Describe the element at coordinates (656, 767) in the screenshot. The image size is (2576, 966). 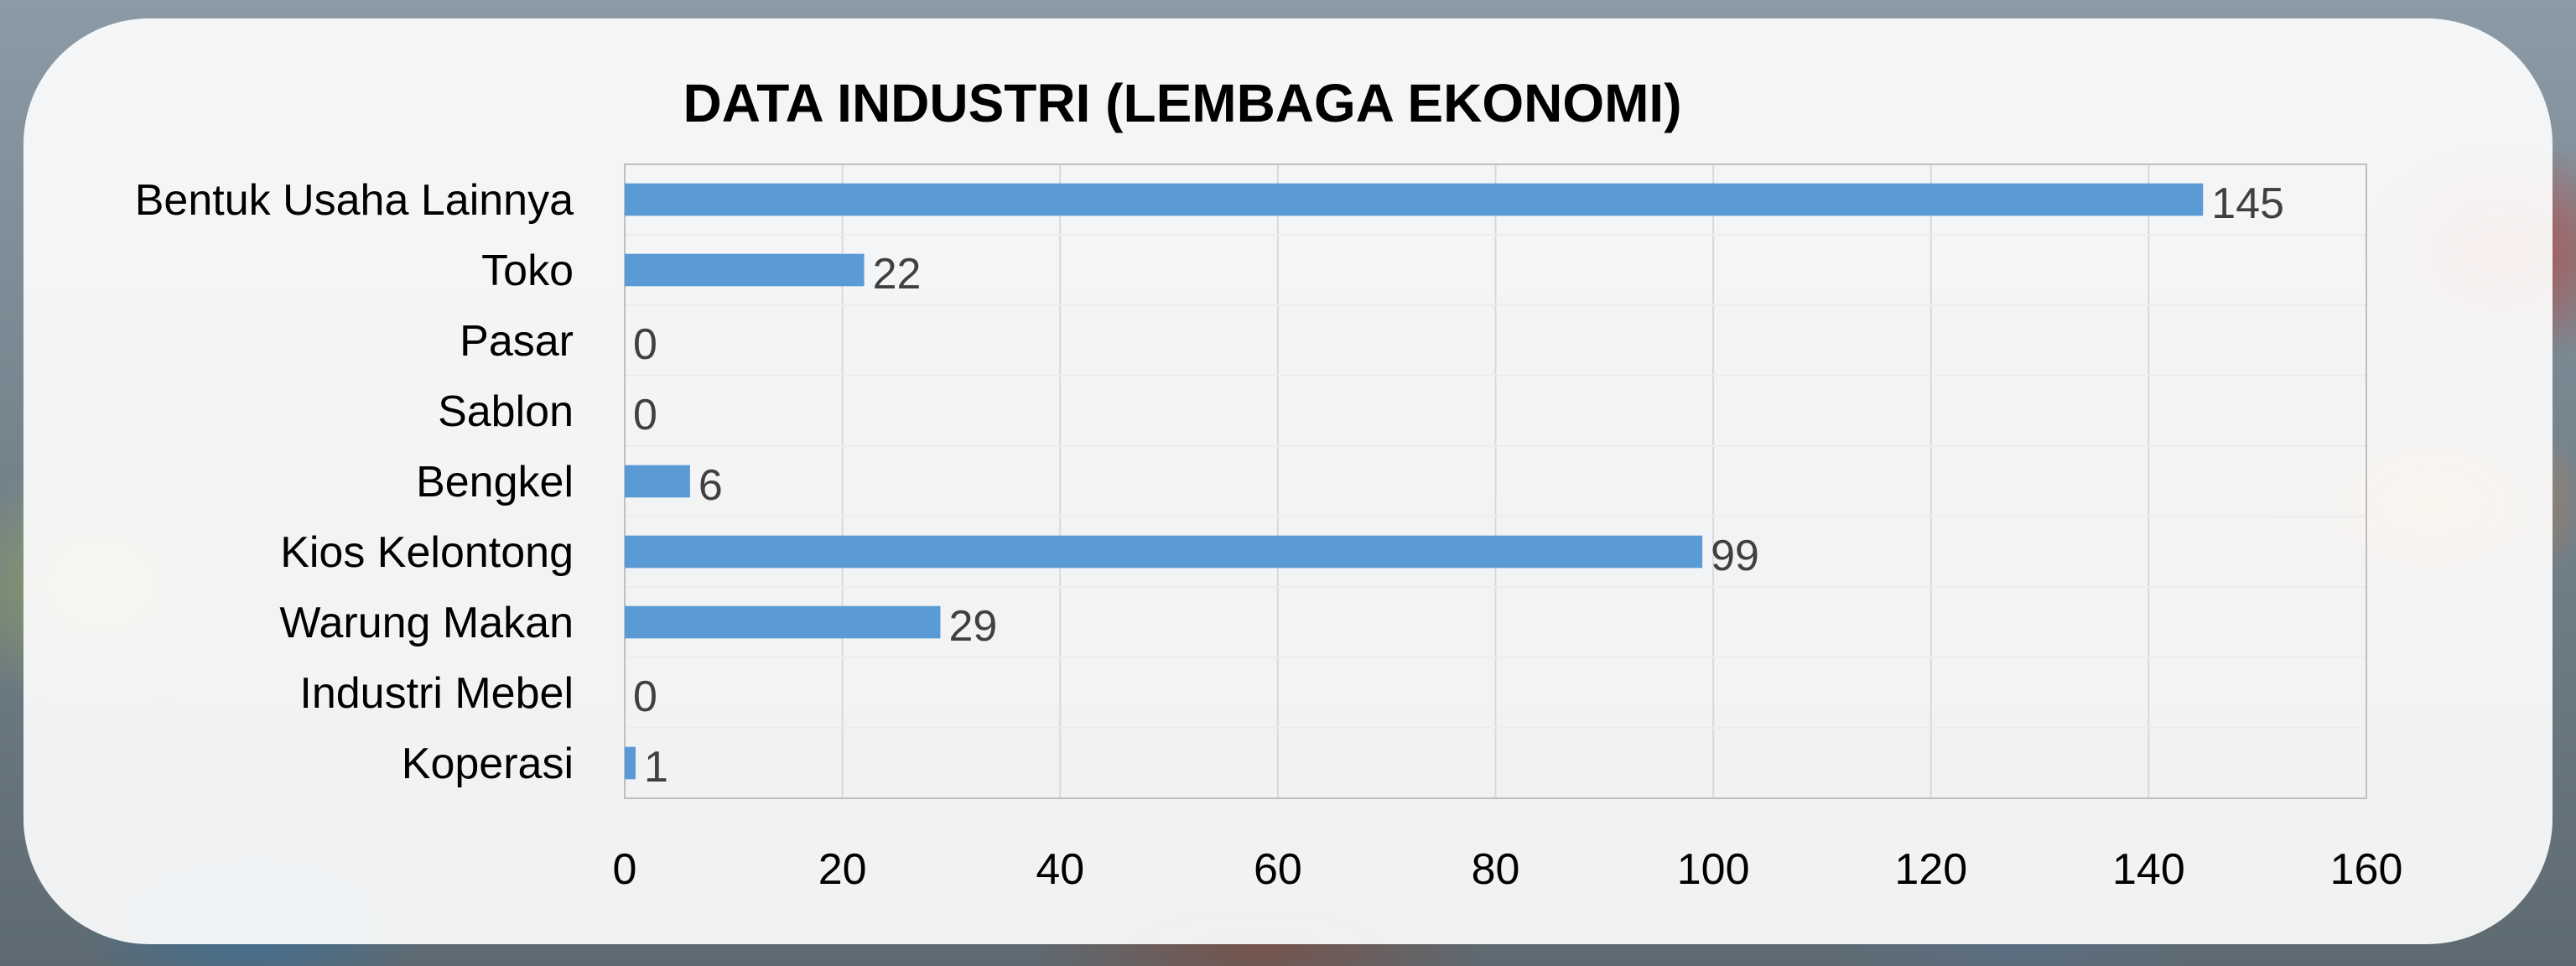
I see `data-label: 1` at that location.